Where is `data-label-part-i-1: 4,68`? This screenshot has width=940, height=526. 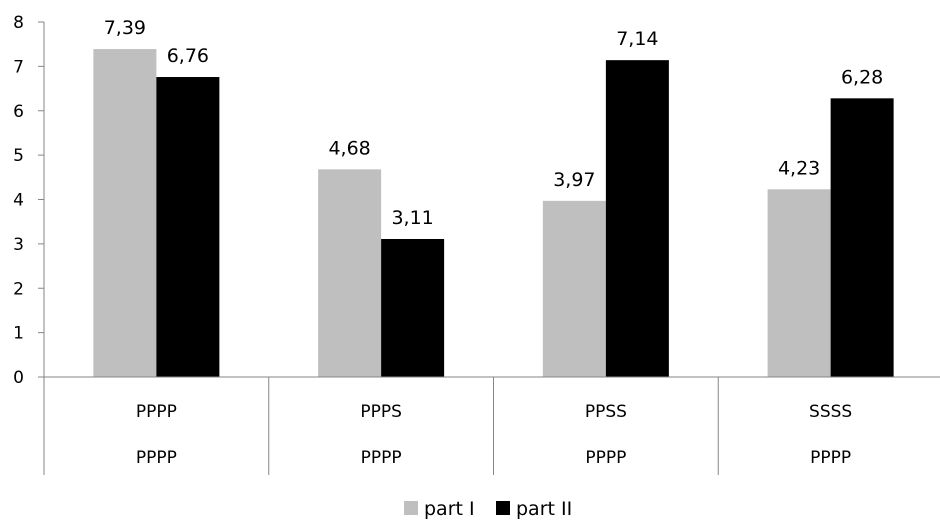
data-label-part-i-1: 4,68 is located at coordinates (349, 148).